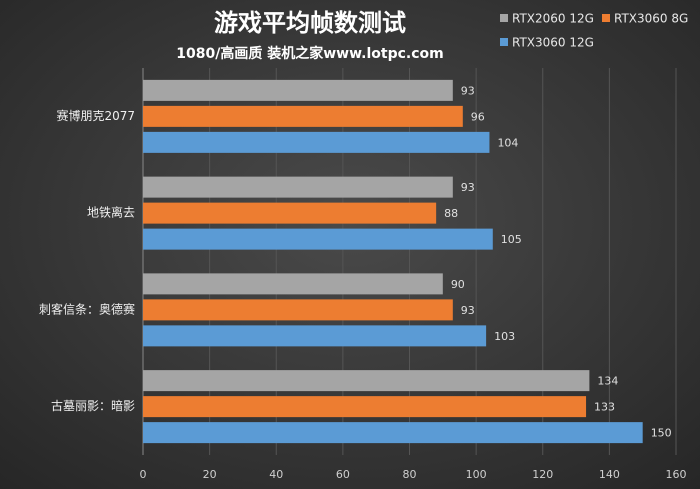  Describe the element at coordinates (604, 407) in the screenshot. I see `value-label: 133` at that location.